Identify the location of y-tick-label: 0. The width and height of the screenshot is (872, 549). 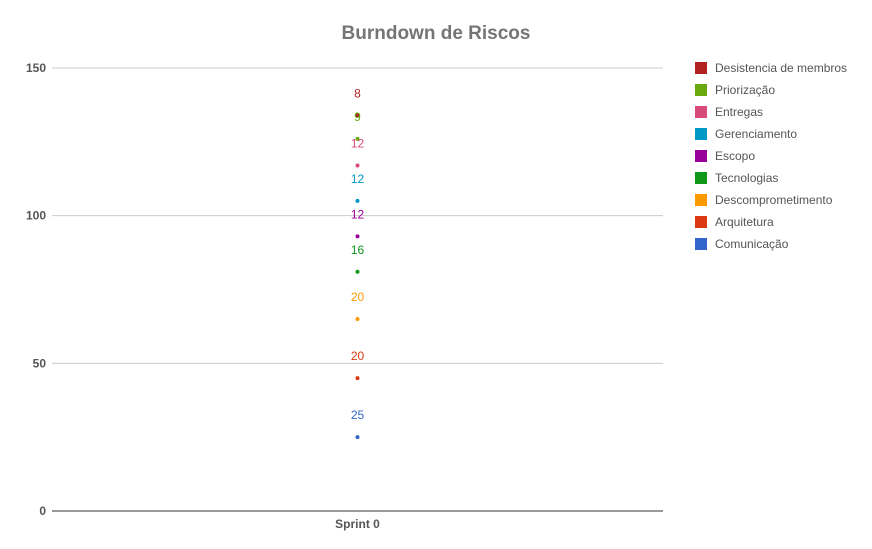
(42, 511).